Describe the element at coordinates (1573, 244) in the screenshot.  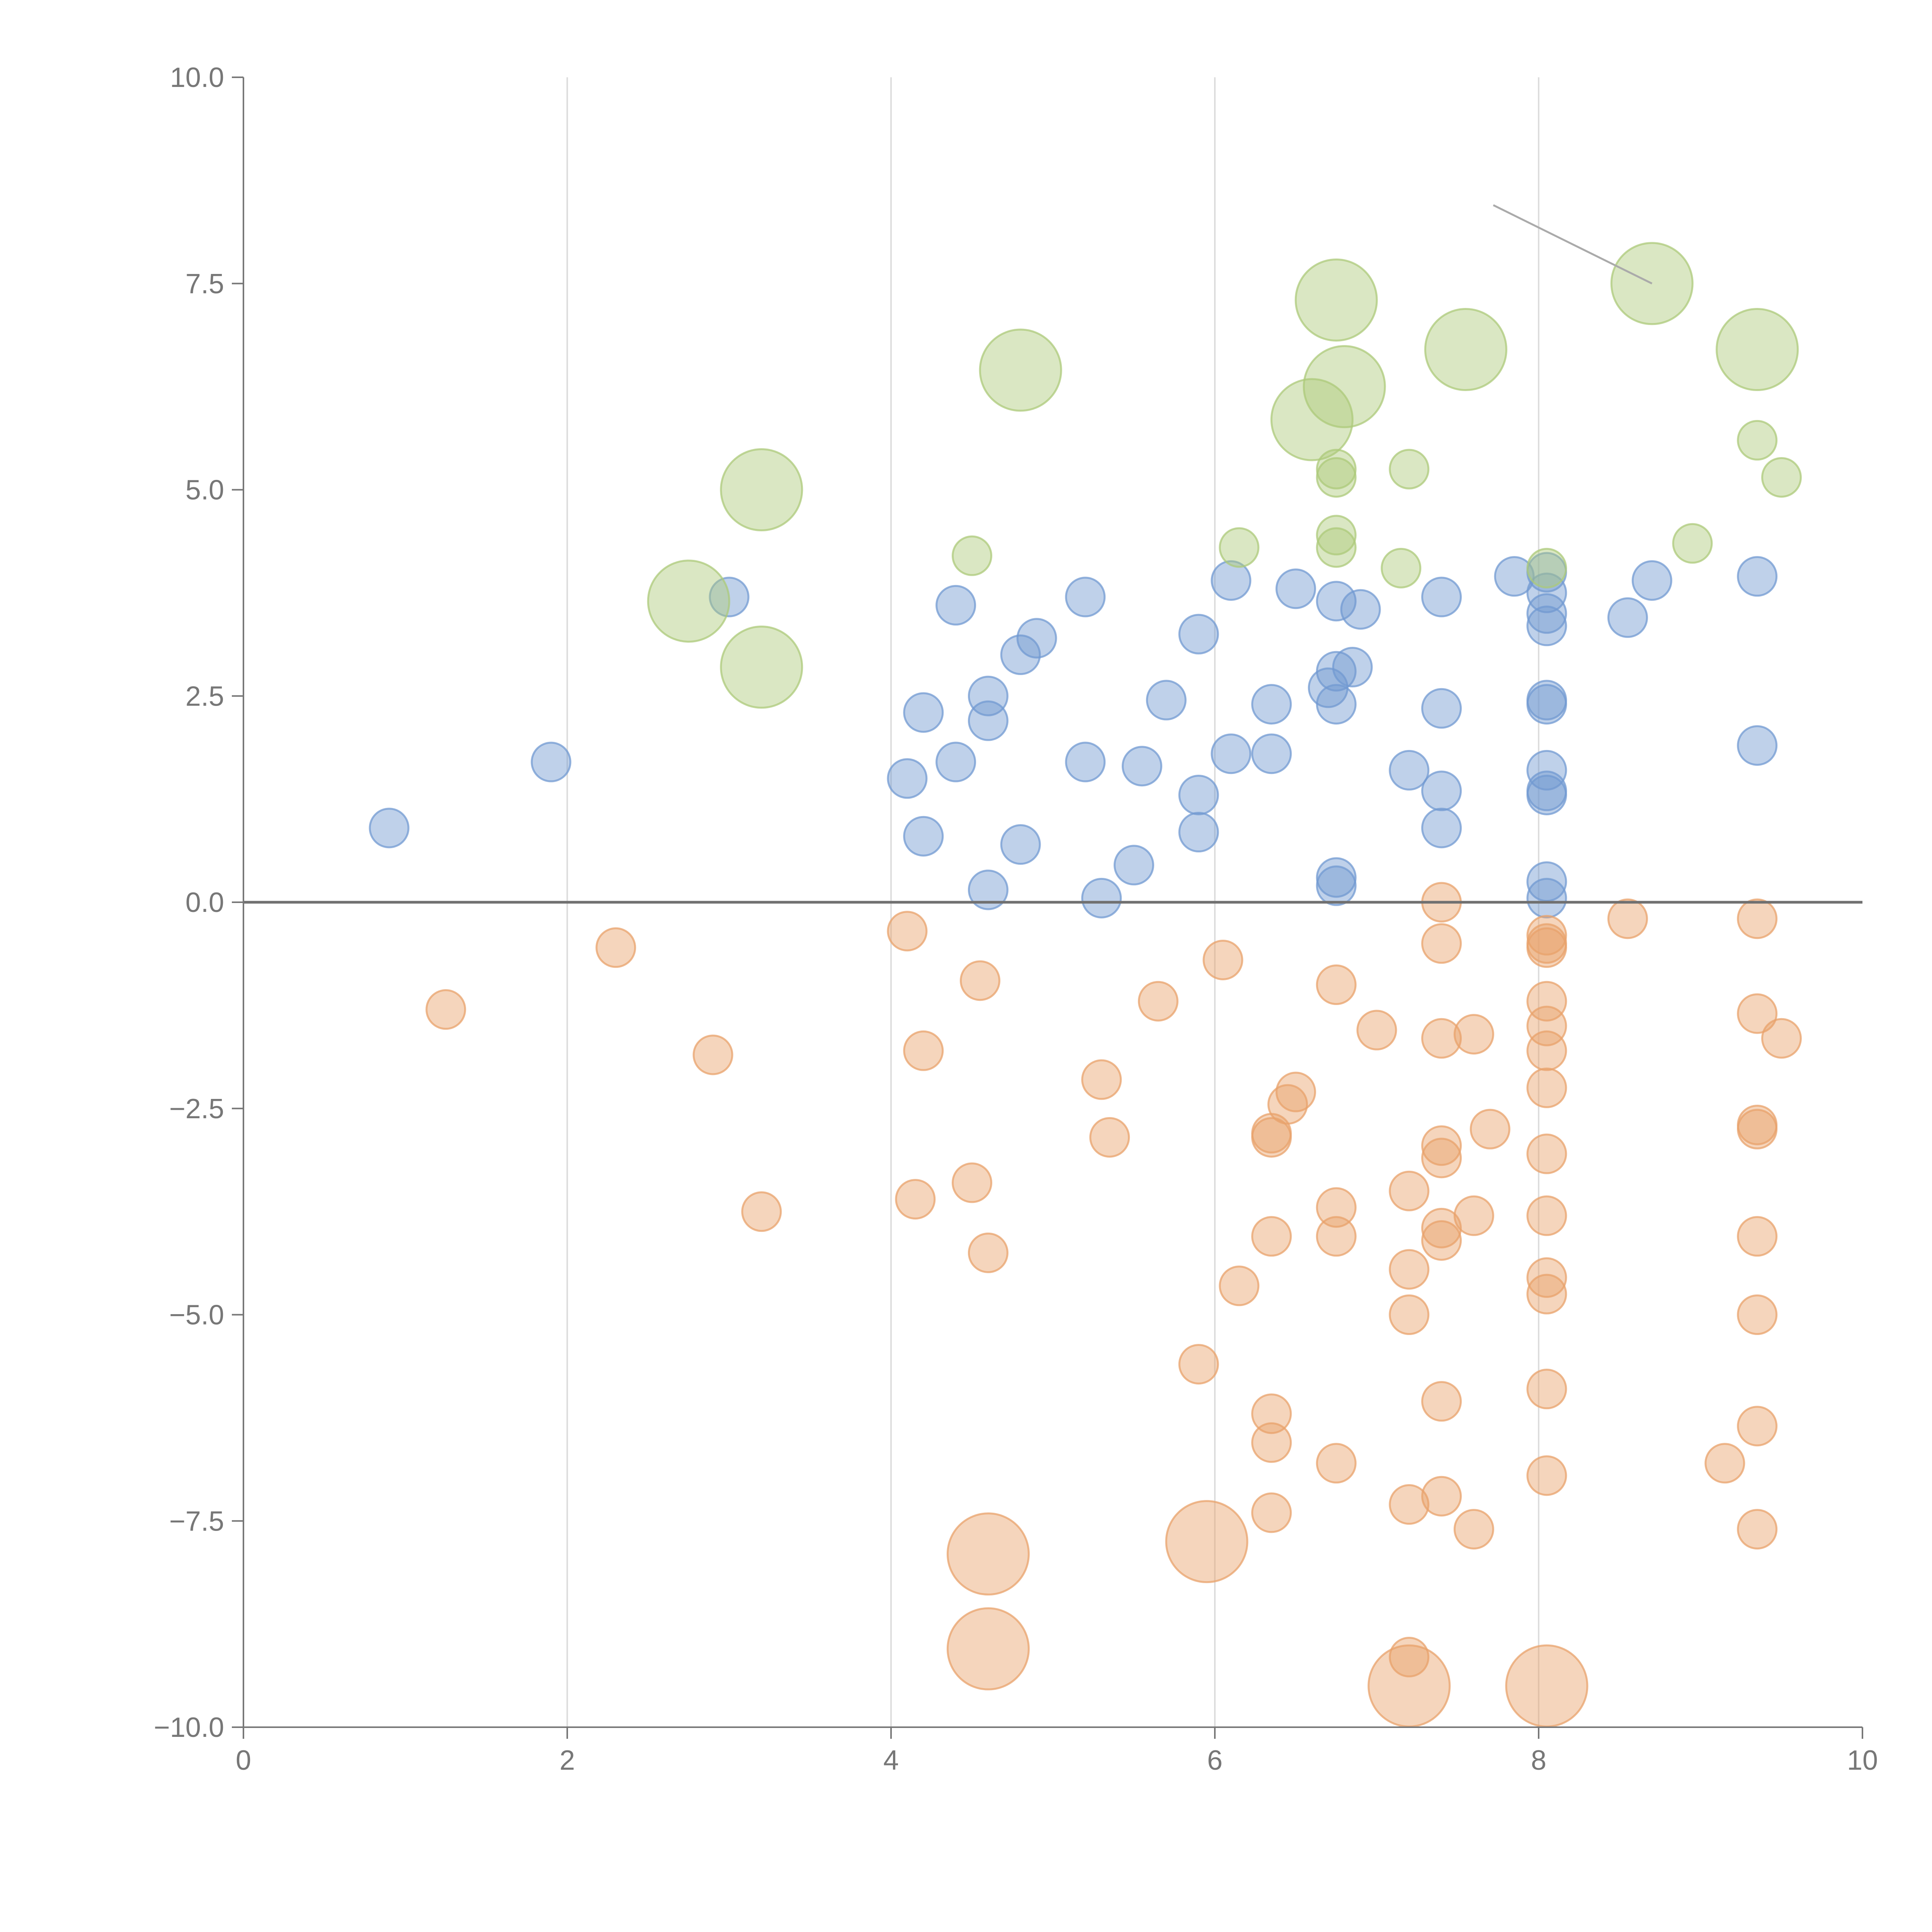
I see `annotation-leader-line` at that location.